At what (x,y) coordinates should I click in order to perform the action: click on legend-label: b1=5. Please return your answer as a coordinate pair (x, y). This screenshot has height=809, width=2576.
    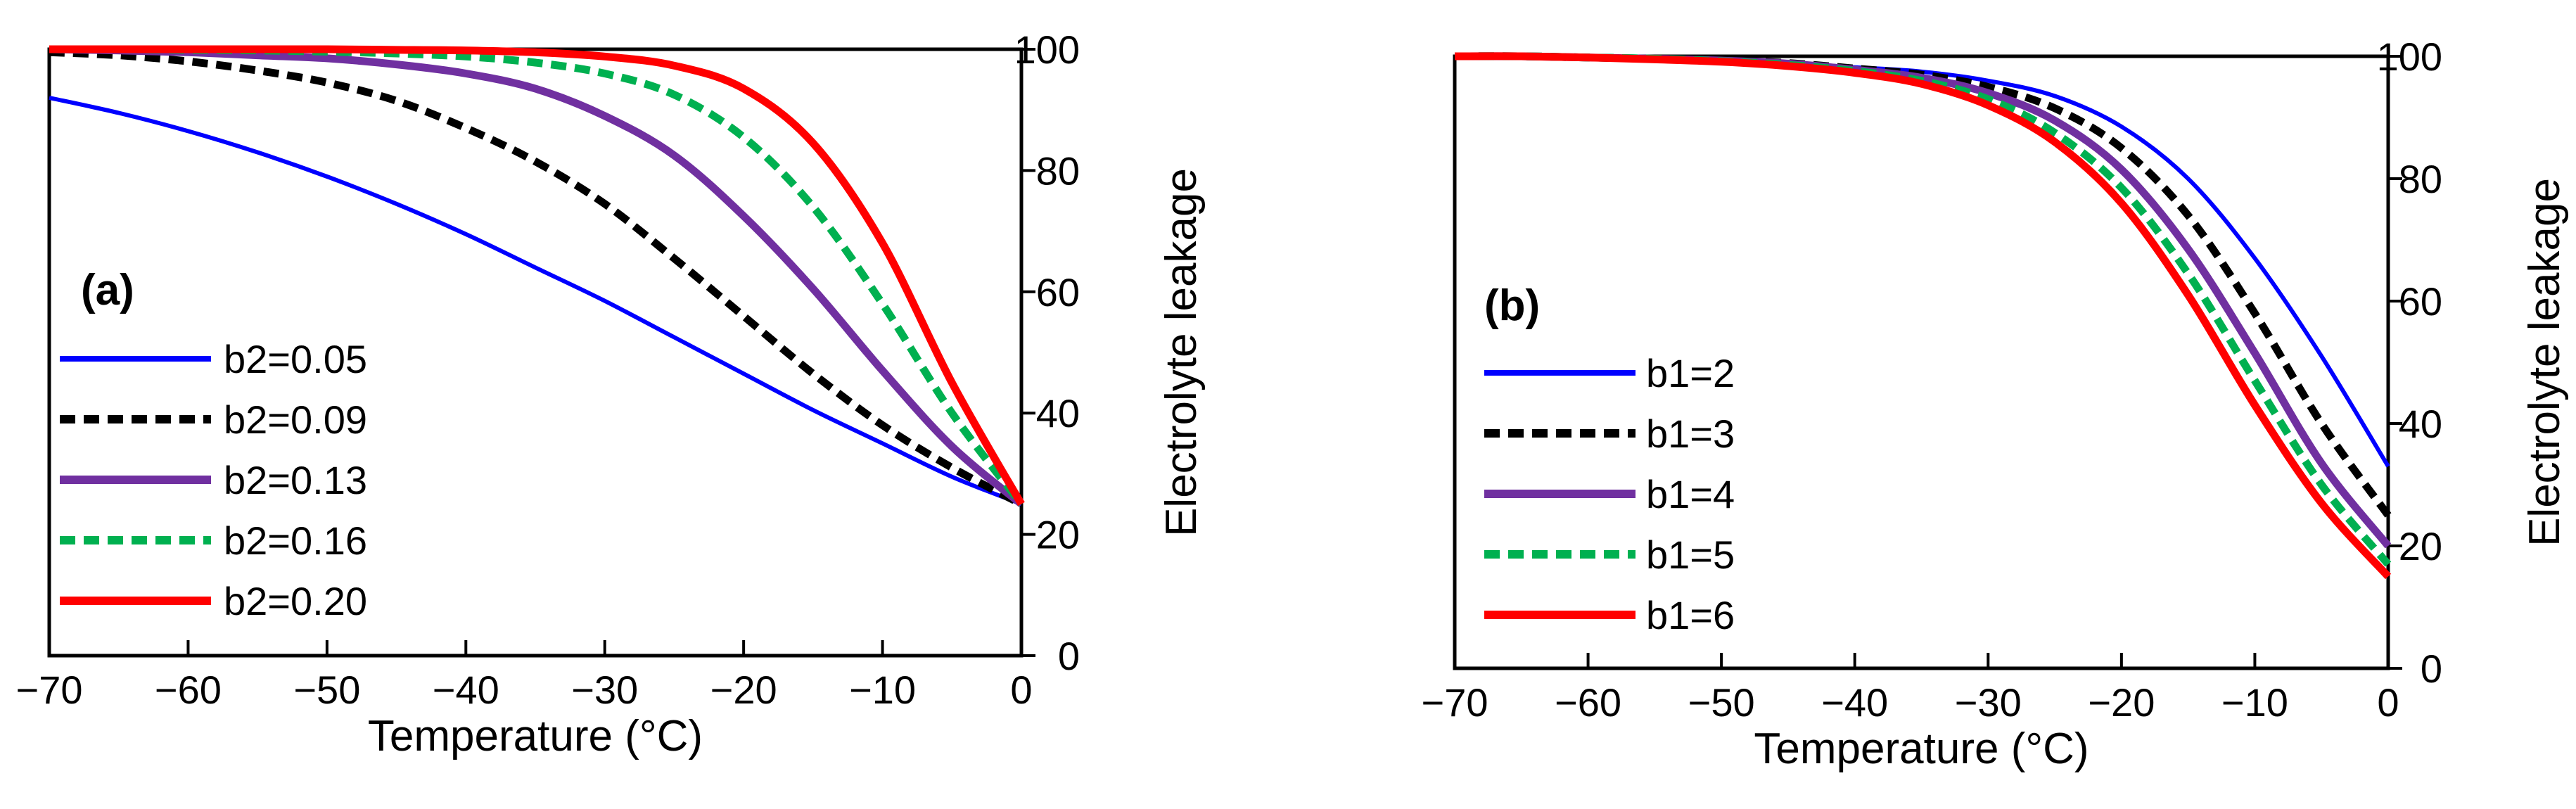
    Looking at the image, I should click on (1690, 555).